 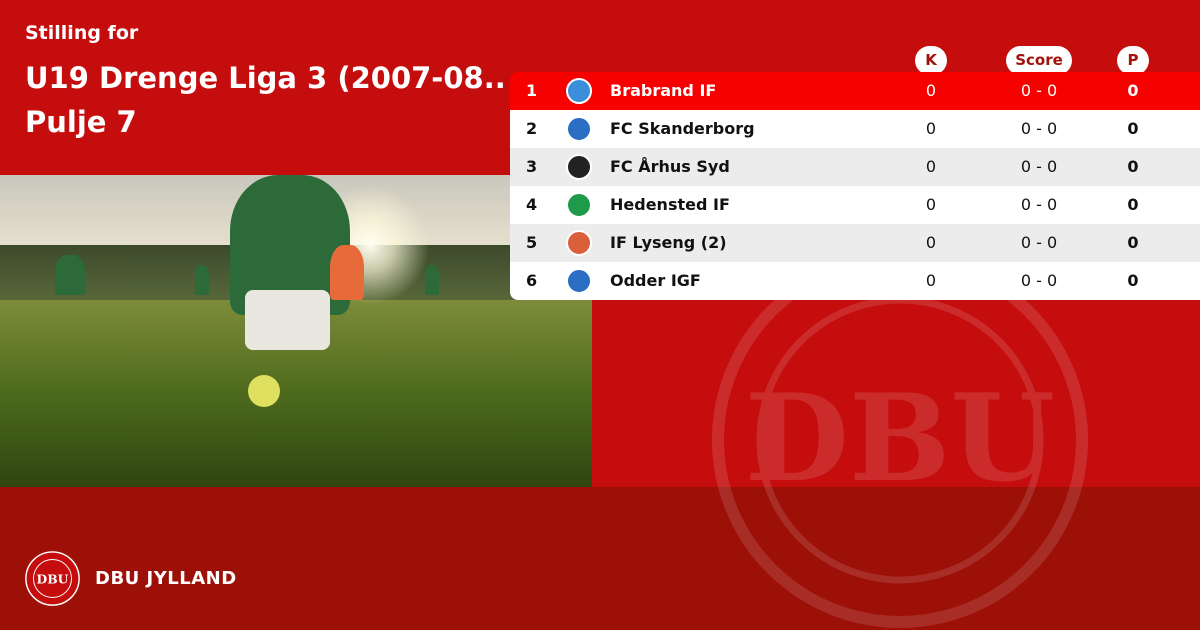 I want to click on table-row: 1 Brabrand IF 0 0 - 0 0, so click(x=855, y=91).